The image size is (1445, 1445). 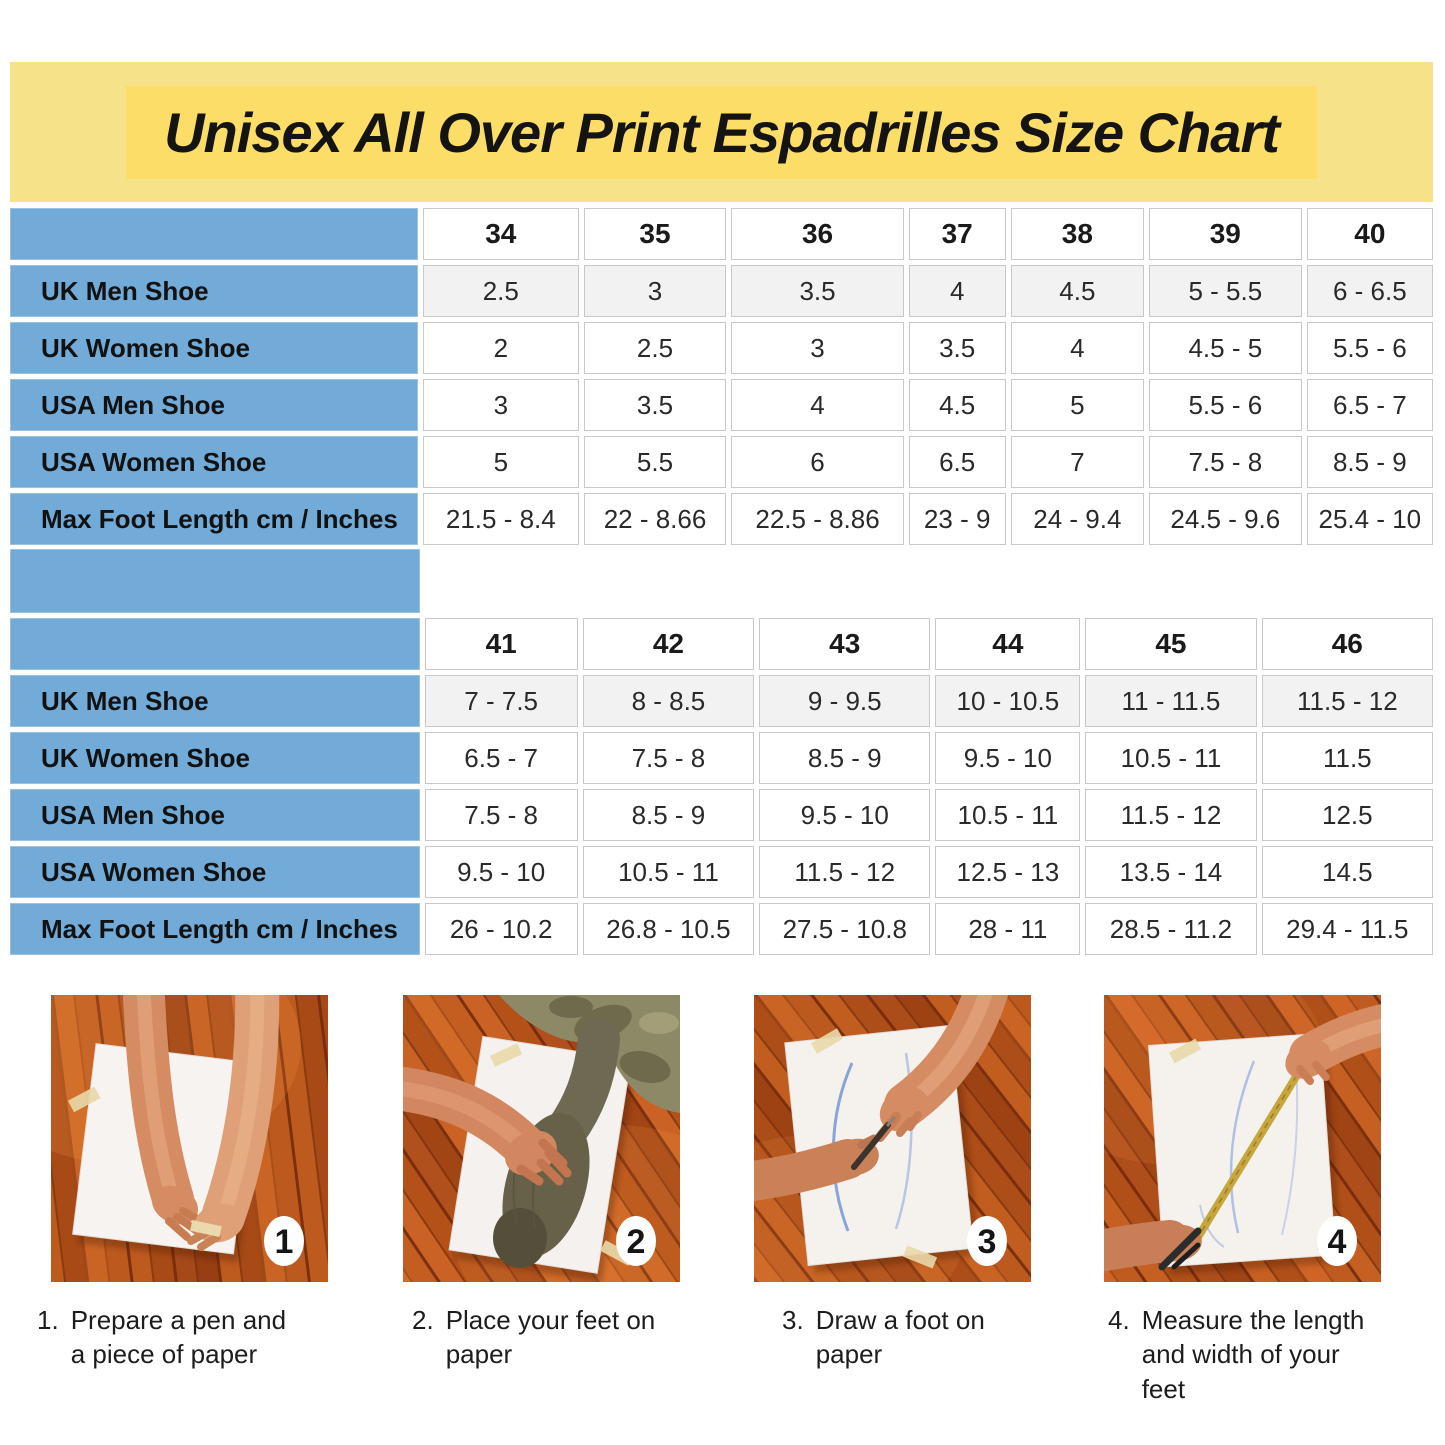 I want to click on spacer-row, so click(x=721, y=581).